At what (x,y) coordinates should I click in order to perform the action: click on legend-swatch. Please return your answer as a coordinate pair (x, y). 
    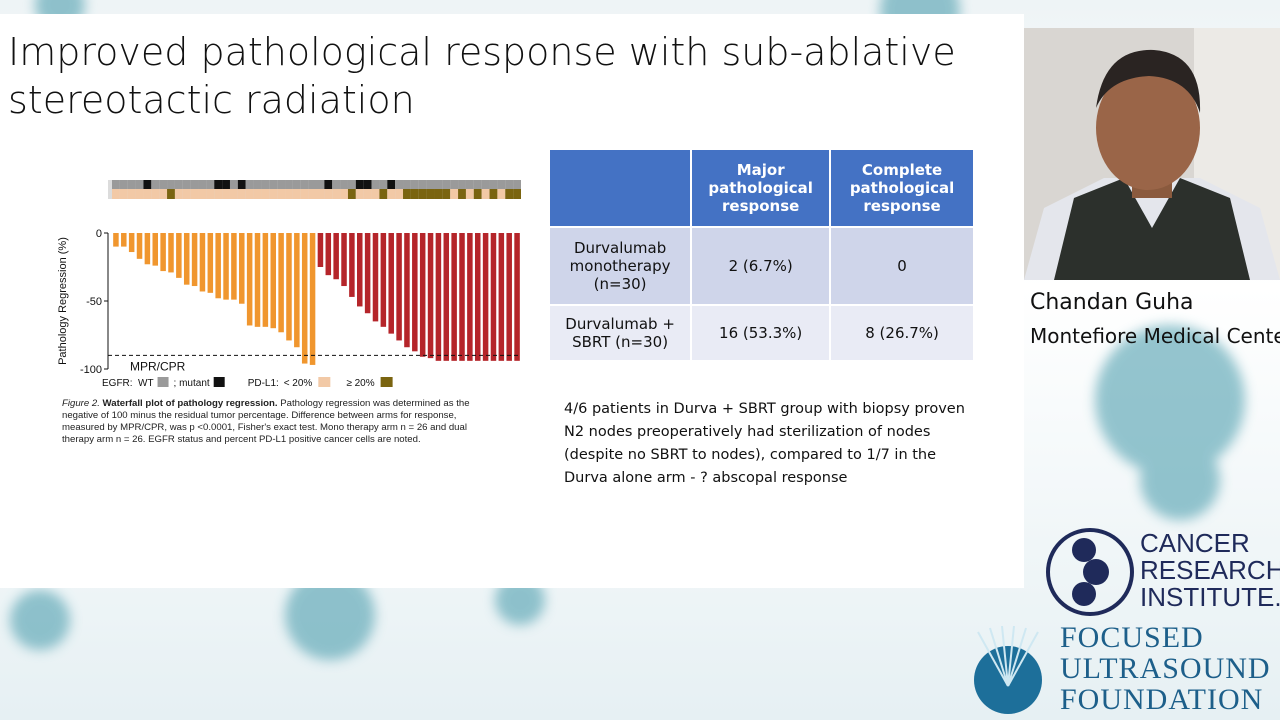
    Looking at the image, I should click on (386, 382).